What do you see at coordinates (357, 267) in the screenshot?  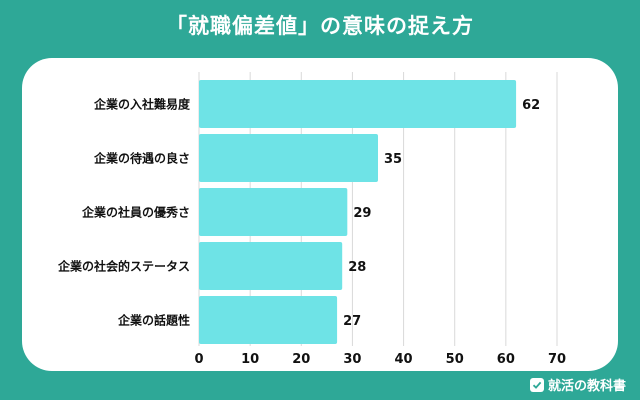 I see `value-label: 28` at bounding box center [357, 267].